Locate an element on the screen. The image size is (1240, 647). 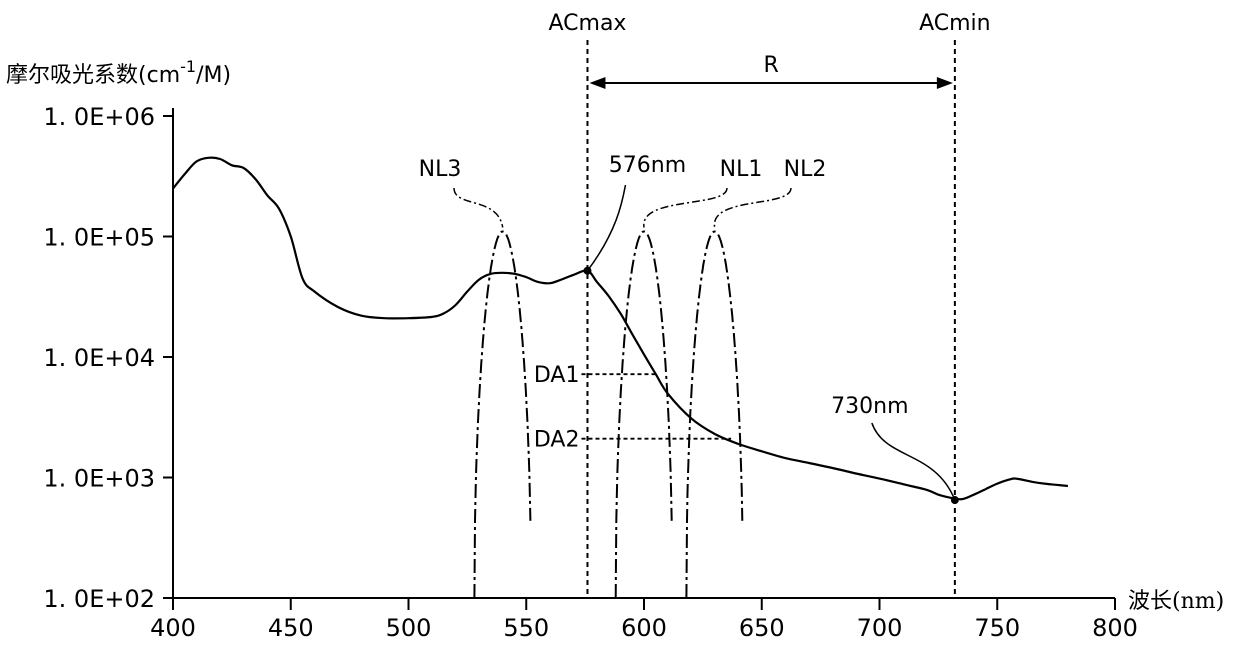
range-arrow-head-left is located at coordinates (597, 83).